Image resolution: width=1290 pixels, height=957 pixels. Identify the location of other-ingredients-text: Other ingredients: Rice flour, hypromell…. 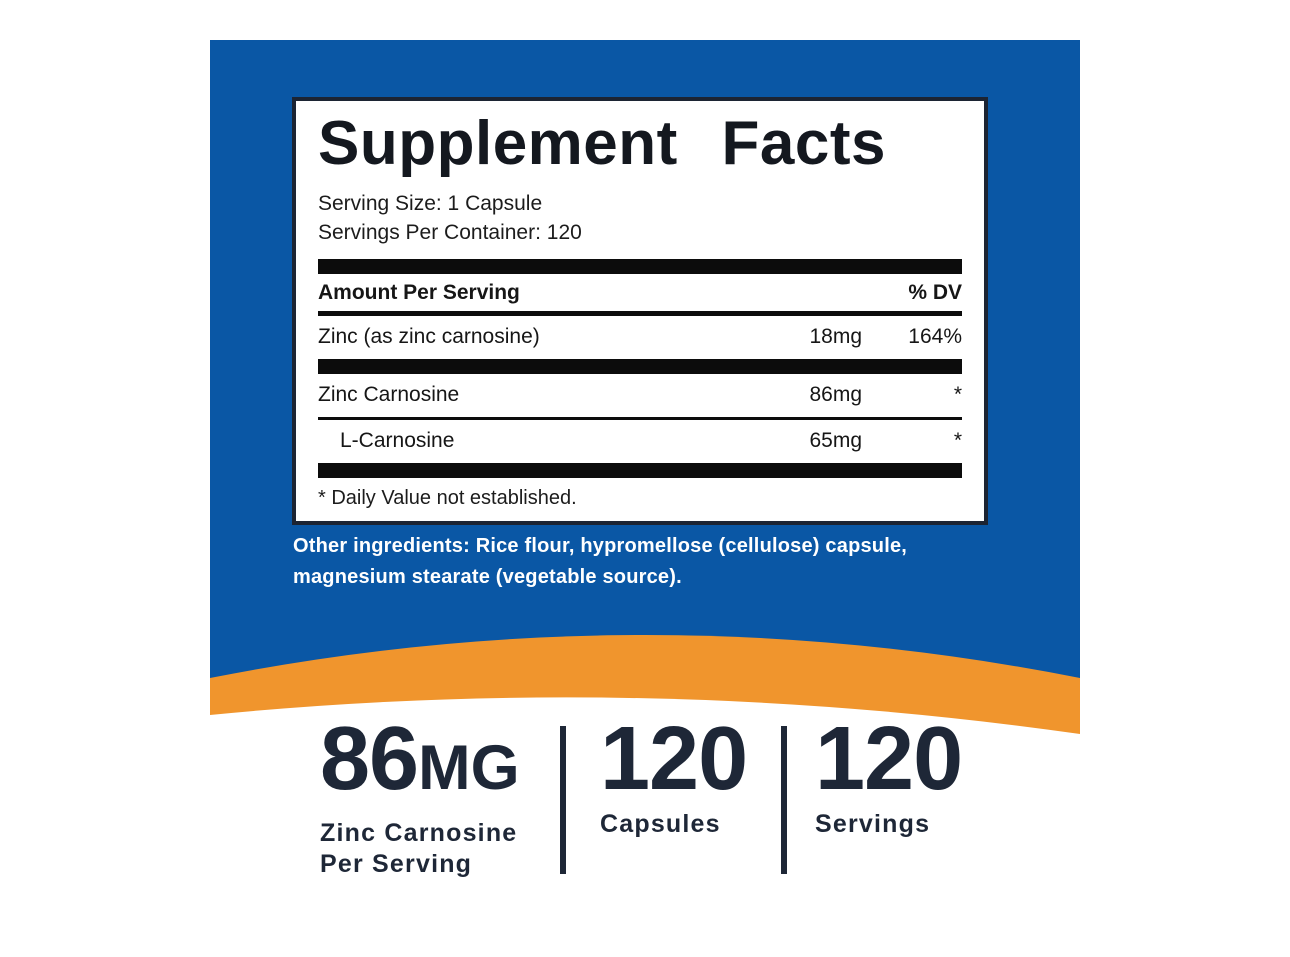
(600, 561).